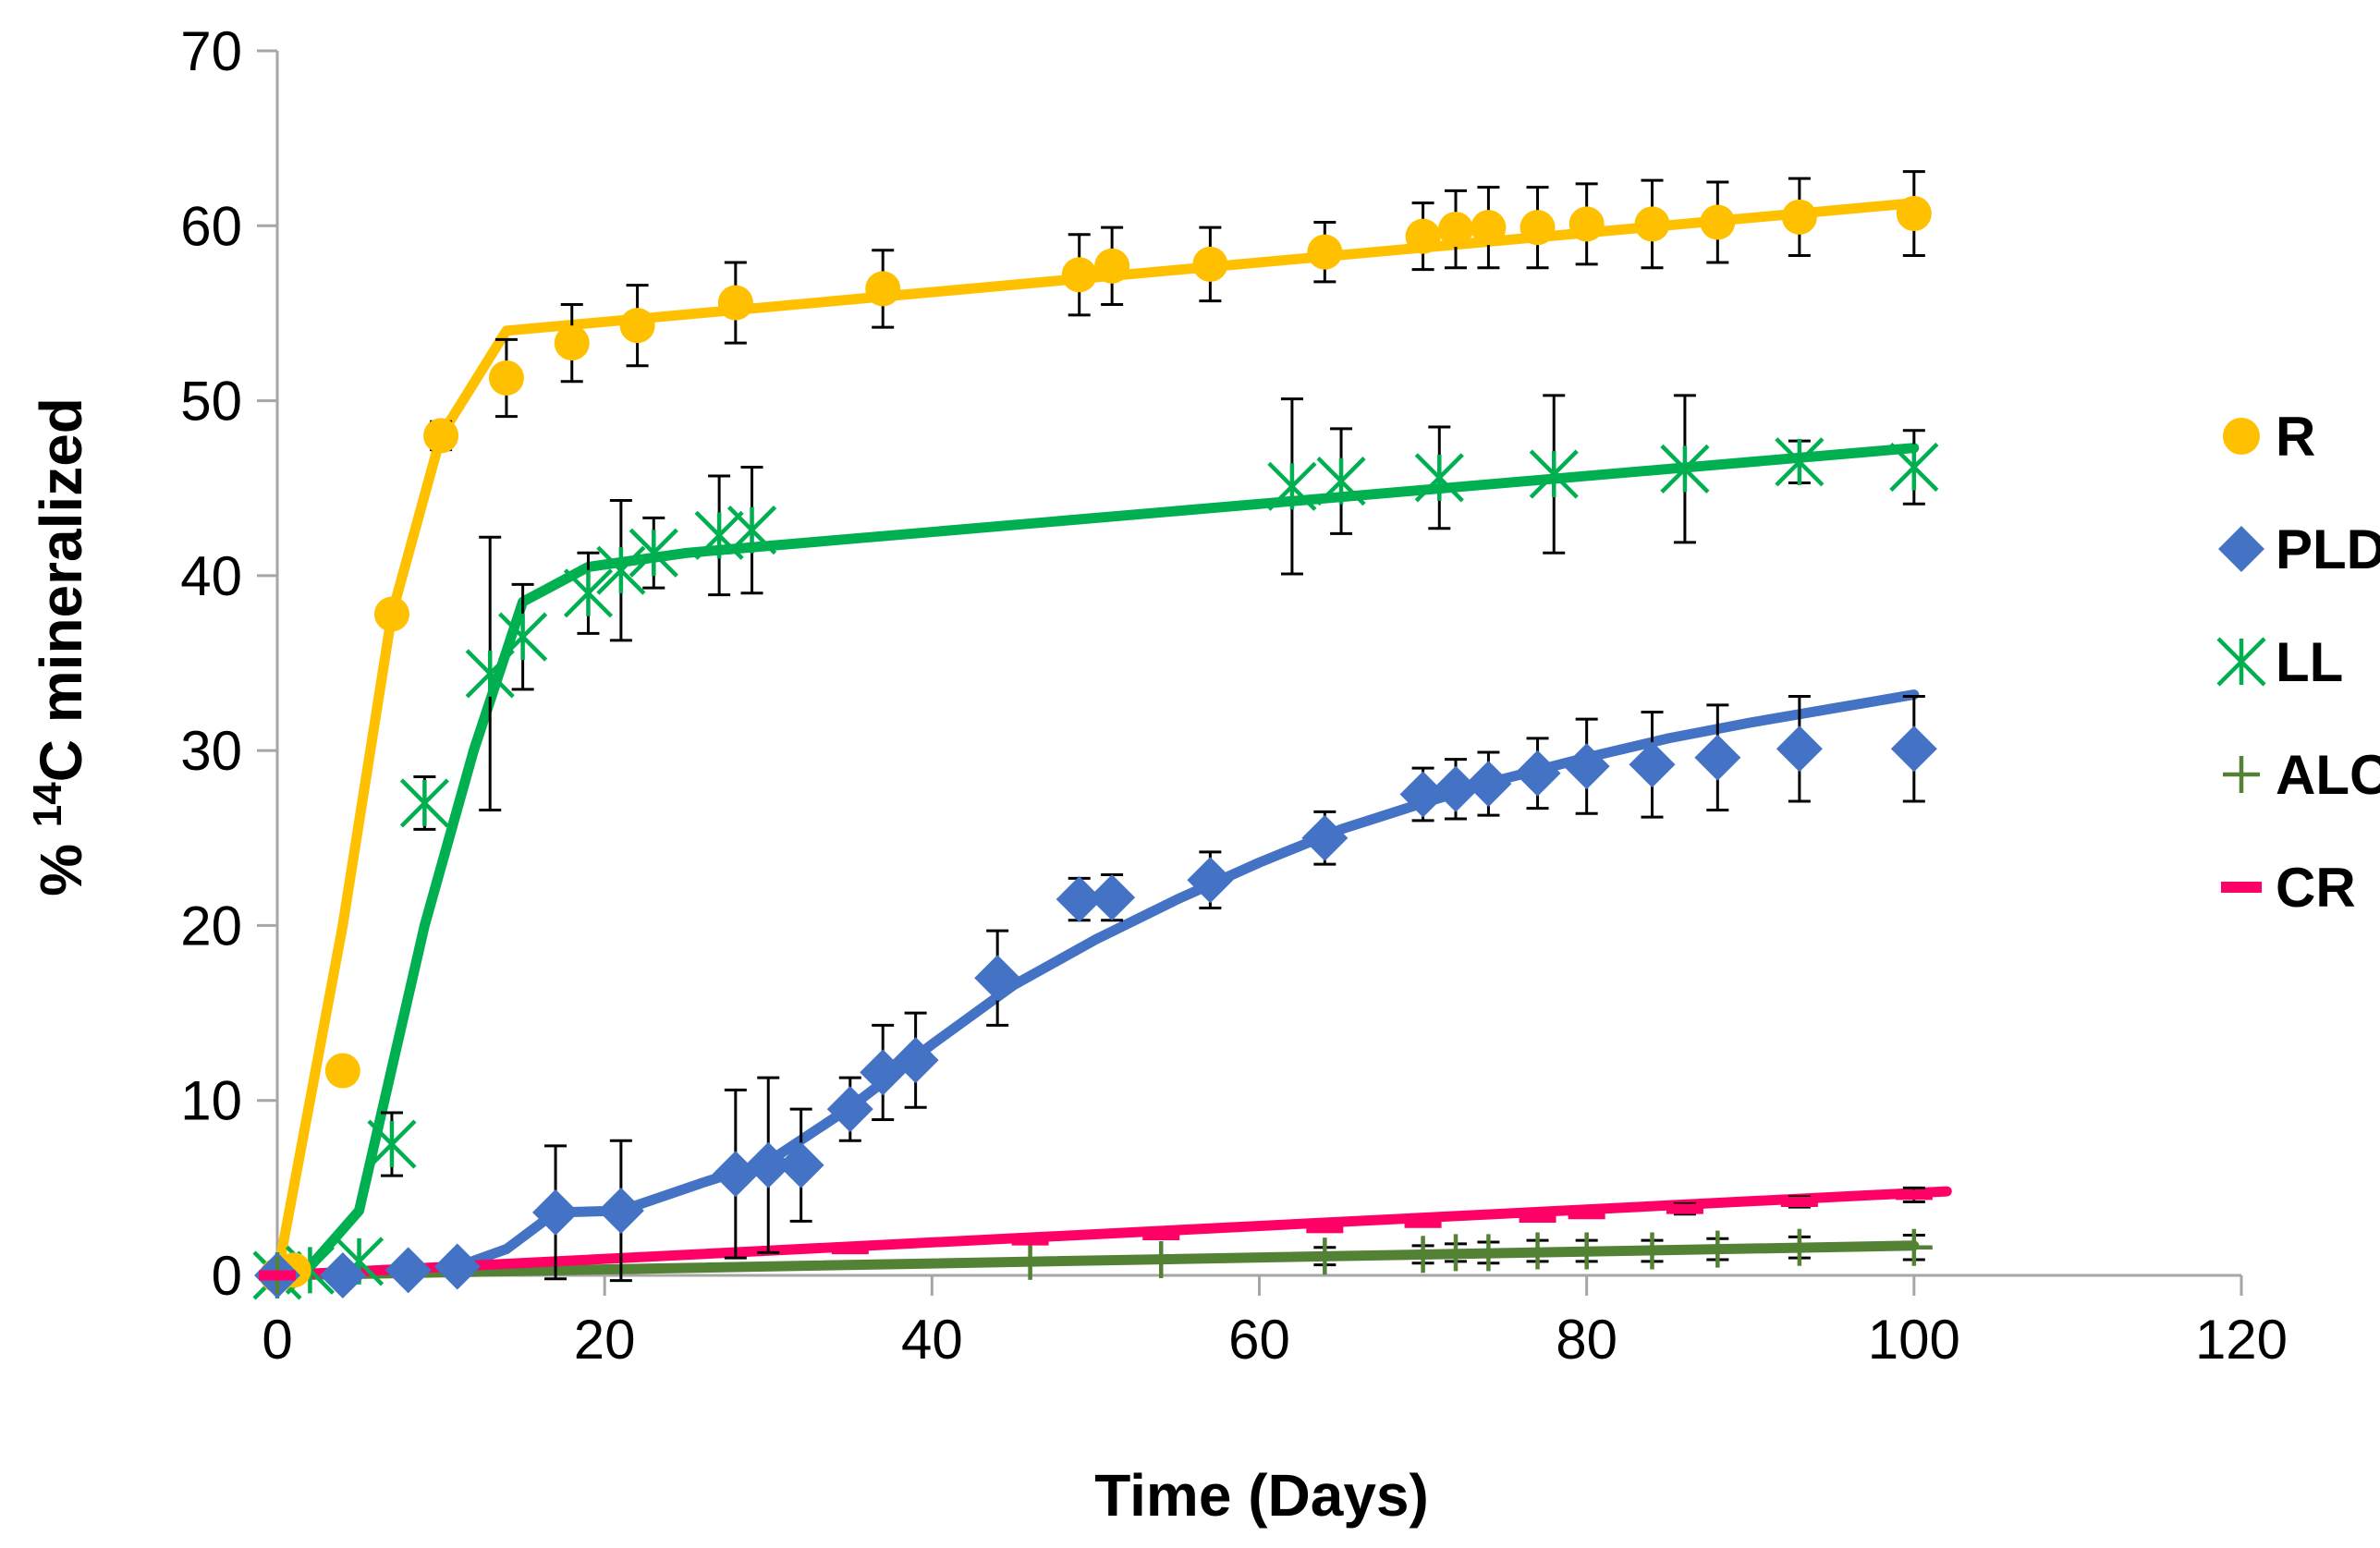 This screenshot has width=2380, height=1548. What do you see at coordinates (47, 805) in the screenshot?
I see `y-axis-label-sup: 14` at bounding box center [47, 805].